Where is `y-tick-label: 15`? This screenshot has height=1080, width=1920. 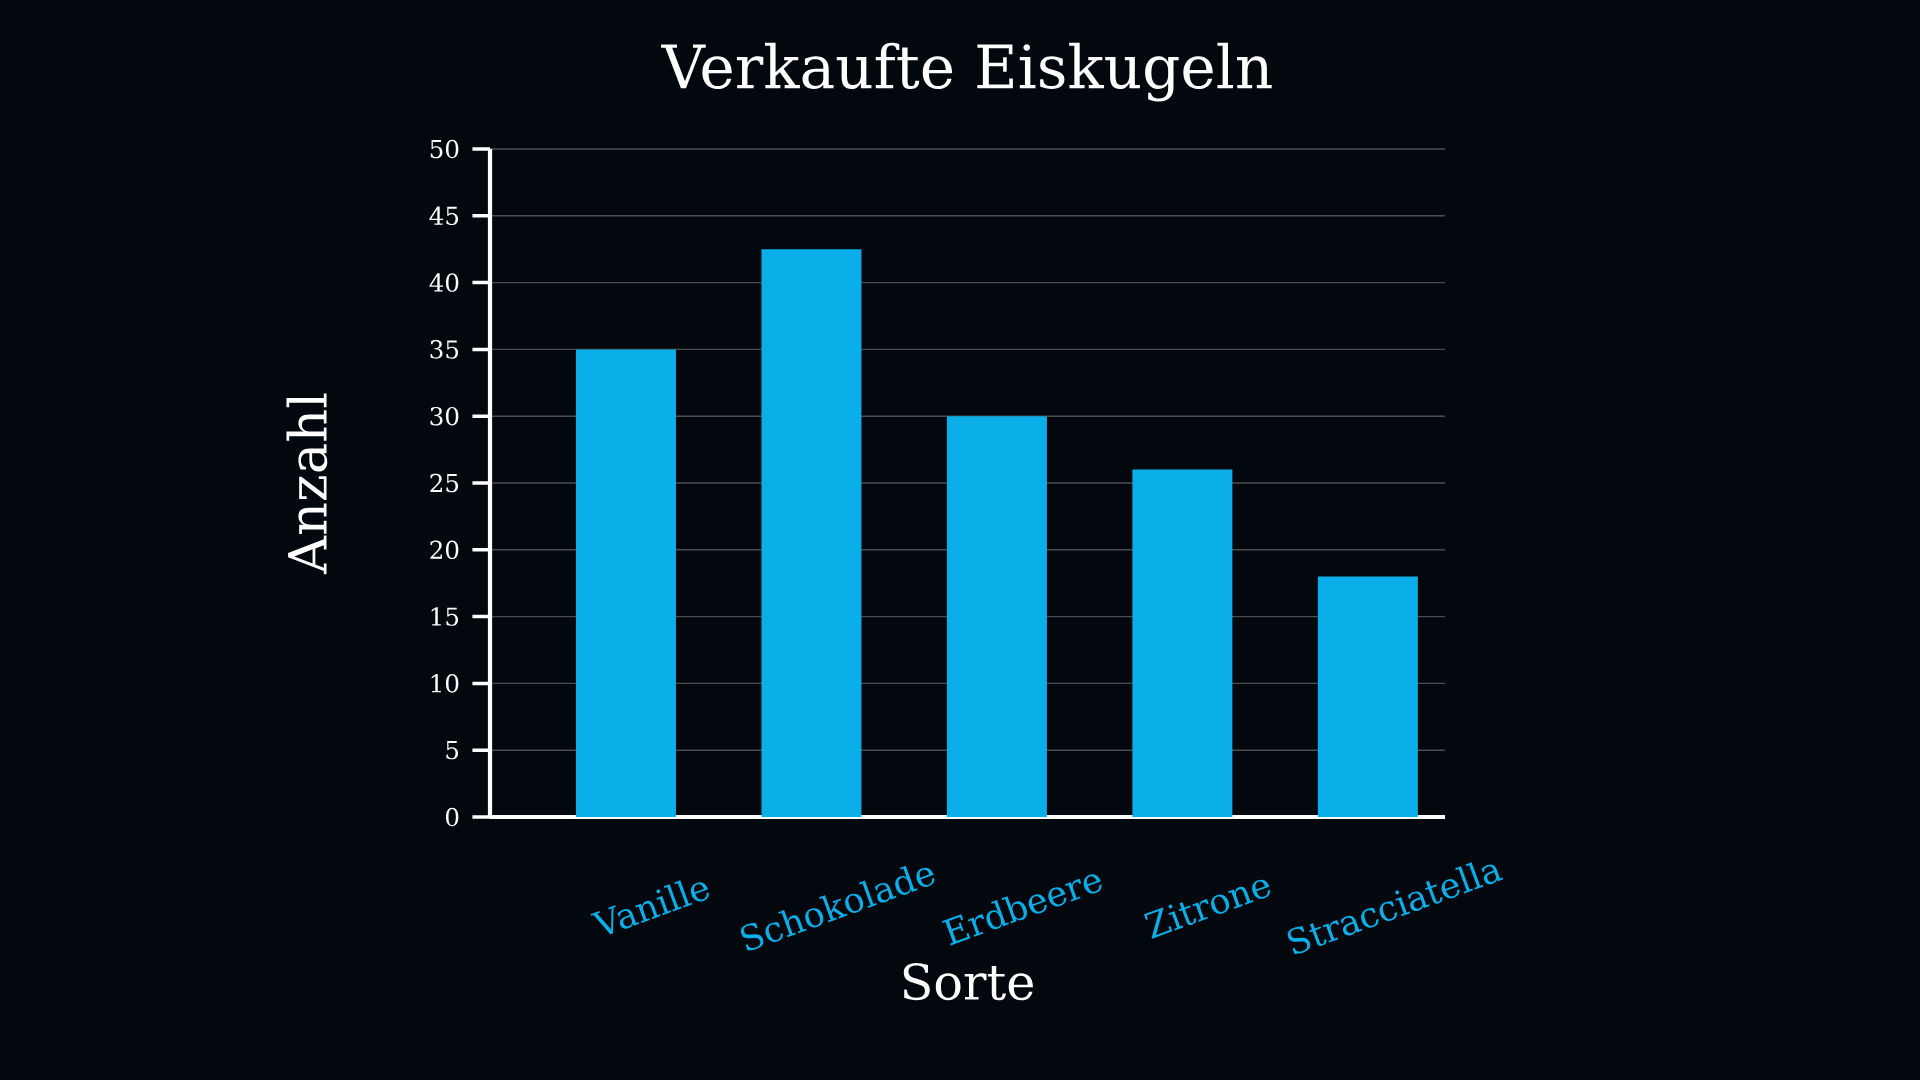 y-tick-label: 15 is located at coordinates (445, 616).